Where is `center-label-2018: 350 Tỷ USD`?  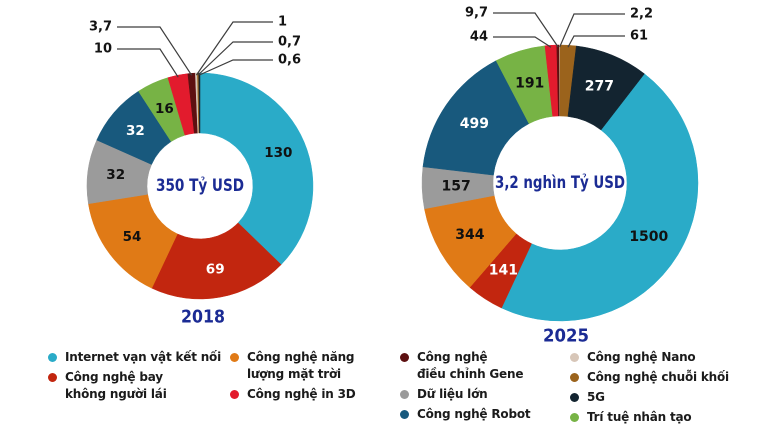
center-label-2018: 350 Tỷ USD is located at coordinates (200, 186).